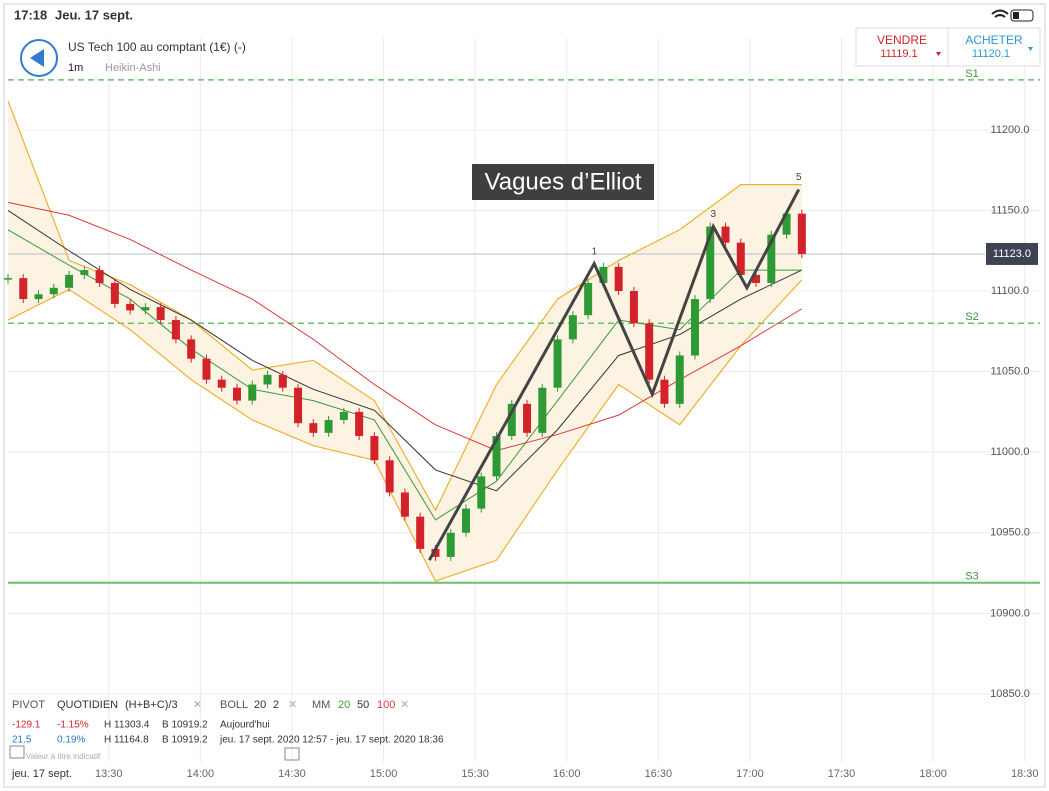 The height and width of the screenshot is (791, 1049). I want to click on buy-button: ACHETER 11120.1, so click(994, 47).